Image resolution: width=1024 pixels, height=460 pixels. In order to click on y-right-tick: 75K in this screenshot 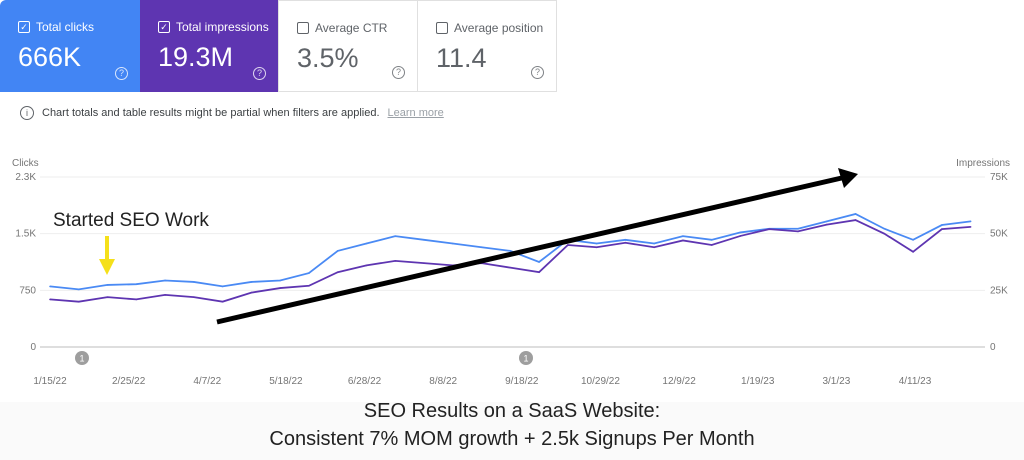, I will do `click(999, 177)`.